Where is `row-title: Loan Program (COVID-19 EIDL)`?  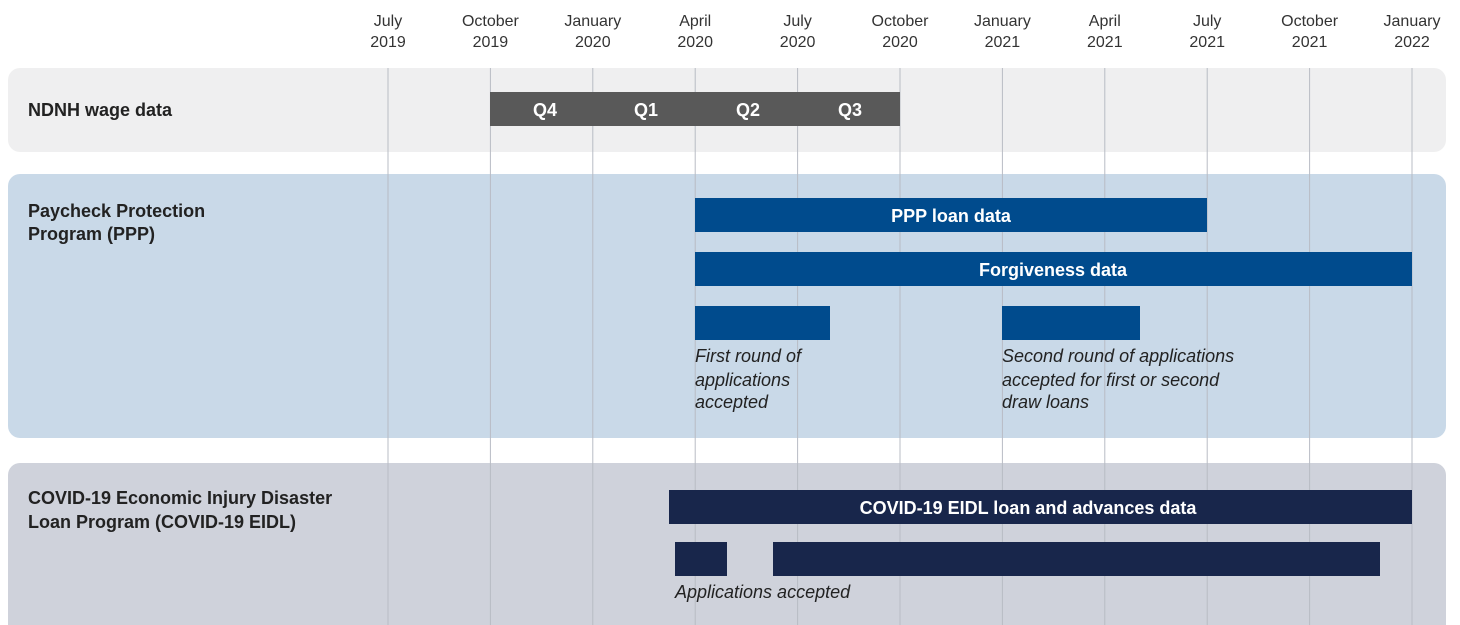 row-title: Loan Program (COVID-19 EIDL) is located at coordinates (162, 522).